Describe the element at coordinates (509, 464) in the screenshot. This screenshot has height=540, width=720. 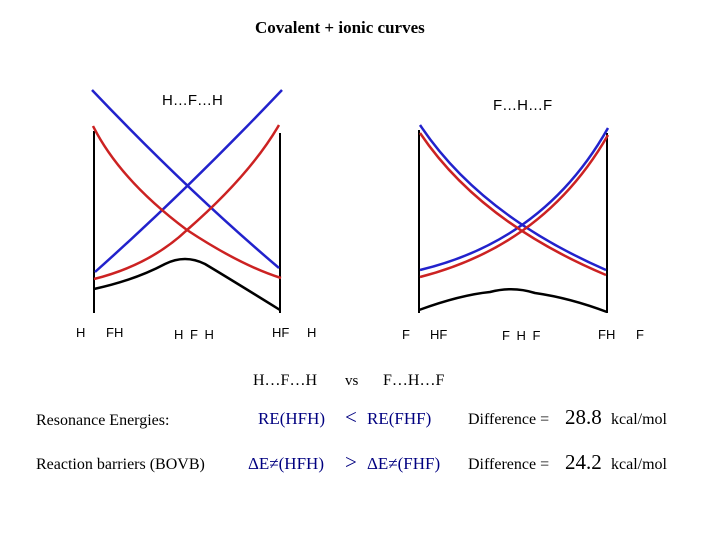
I see `barrier-difference-label: Difference =` at that location.